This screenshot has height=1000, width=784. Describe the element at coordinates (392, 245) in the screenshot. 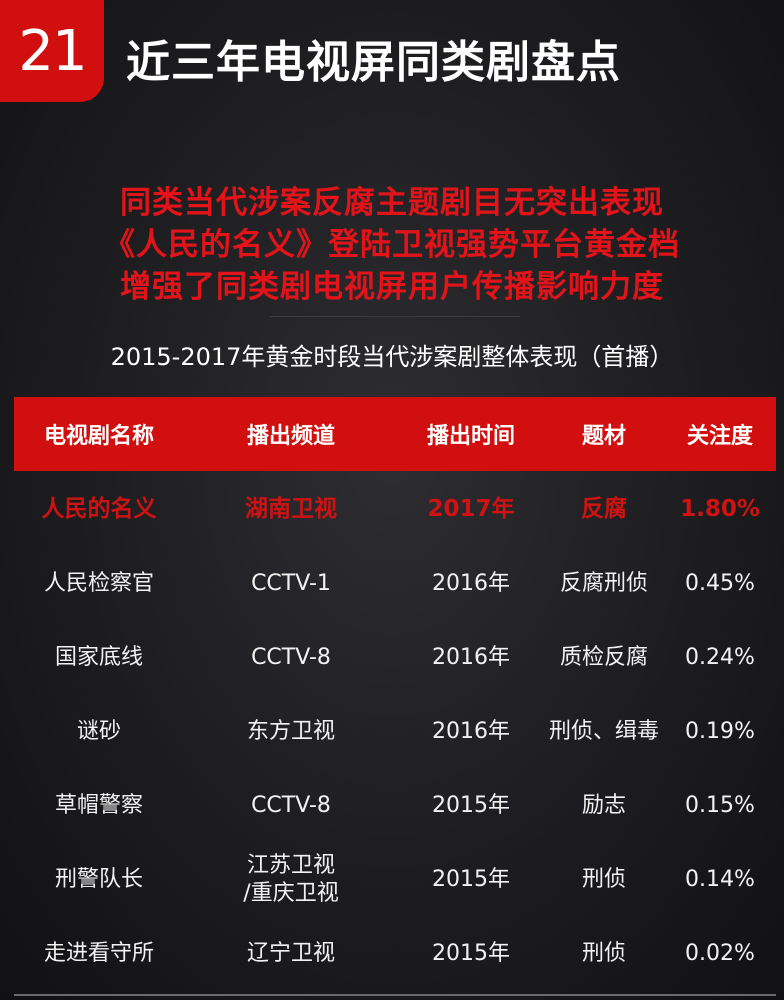

I see `headline-line-2: 《人民的名义》登陆卫视强势平台黄金档` at that location.